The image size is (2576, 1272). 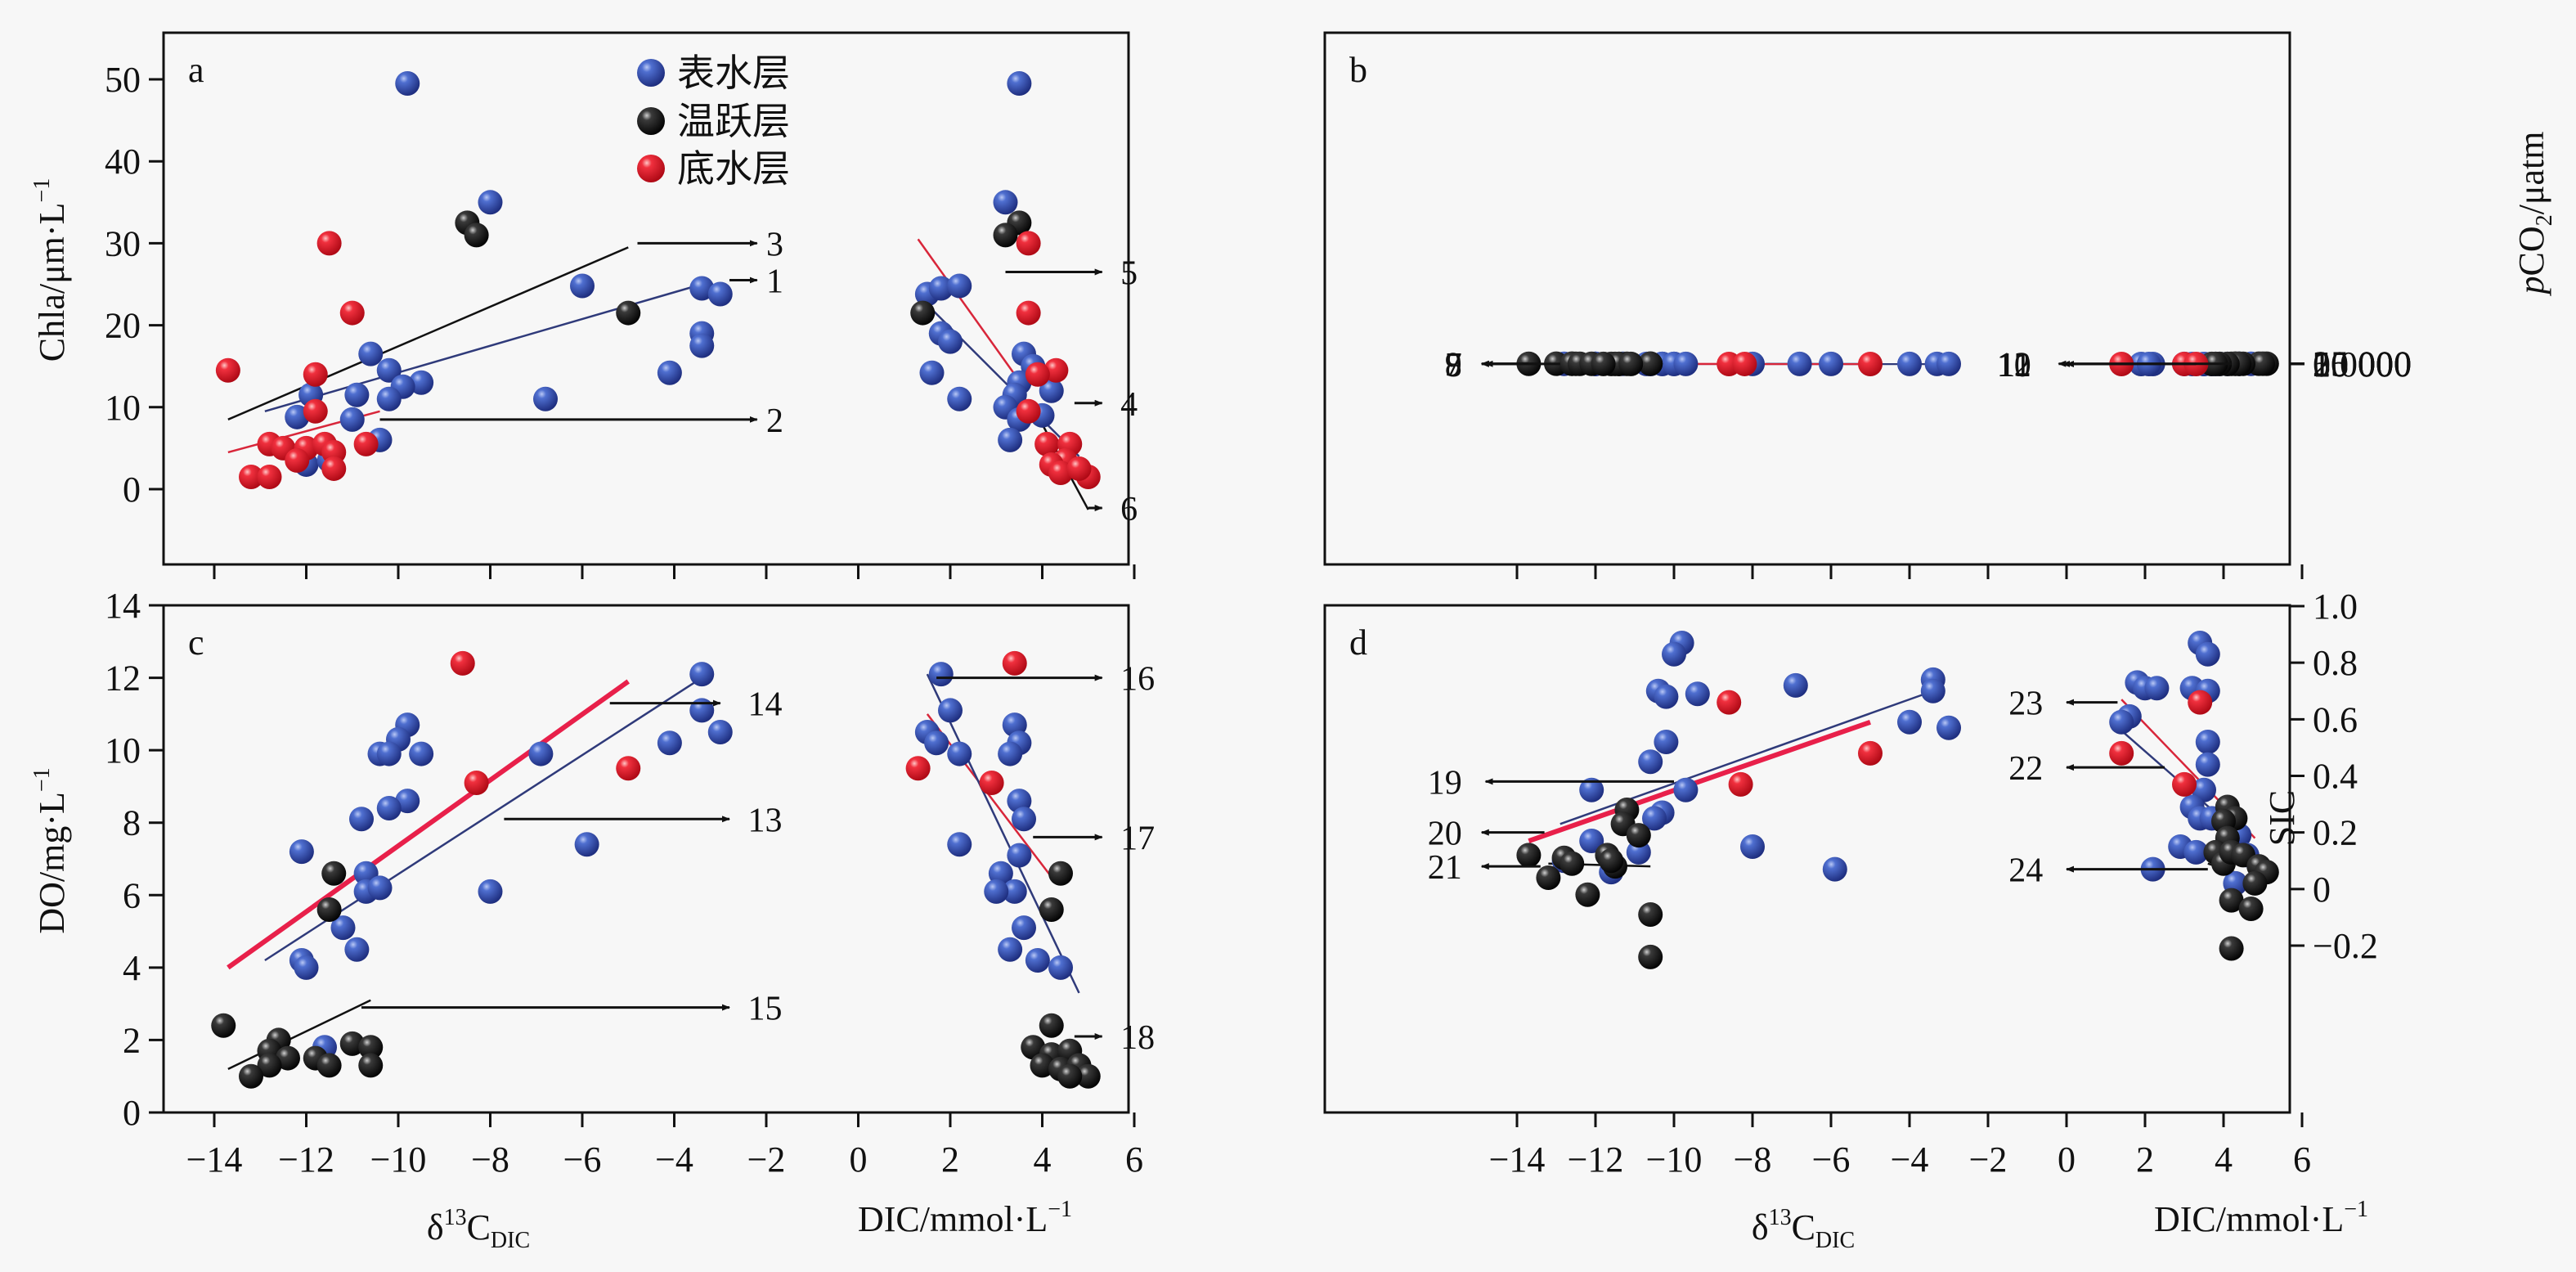 I want to click on x-tick-label: 4, so click(x=1043, y=1159).